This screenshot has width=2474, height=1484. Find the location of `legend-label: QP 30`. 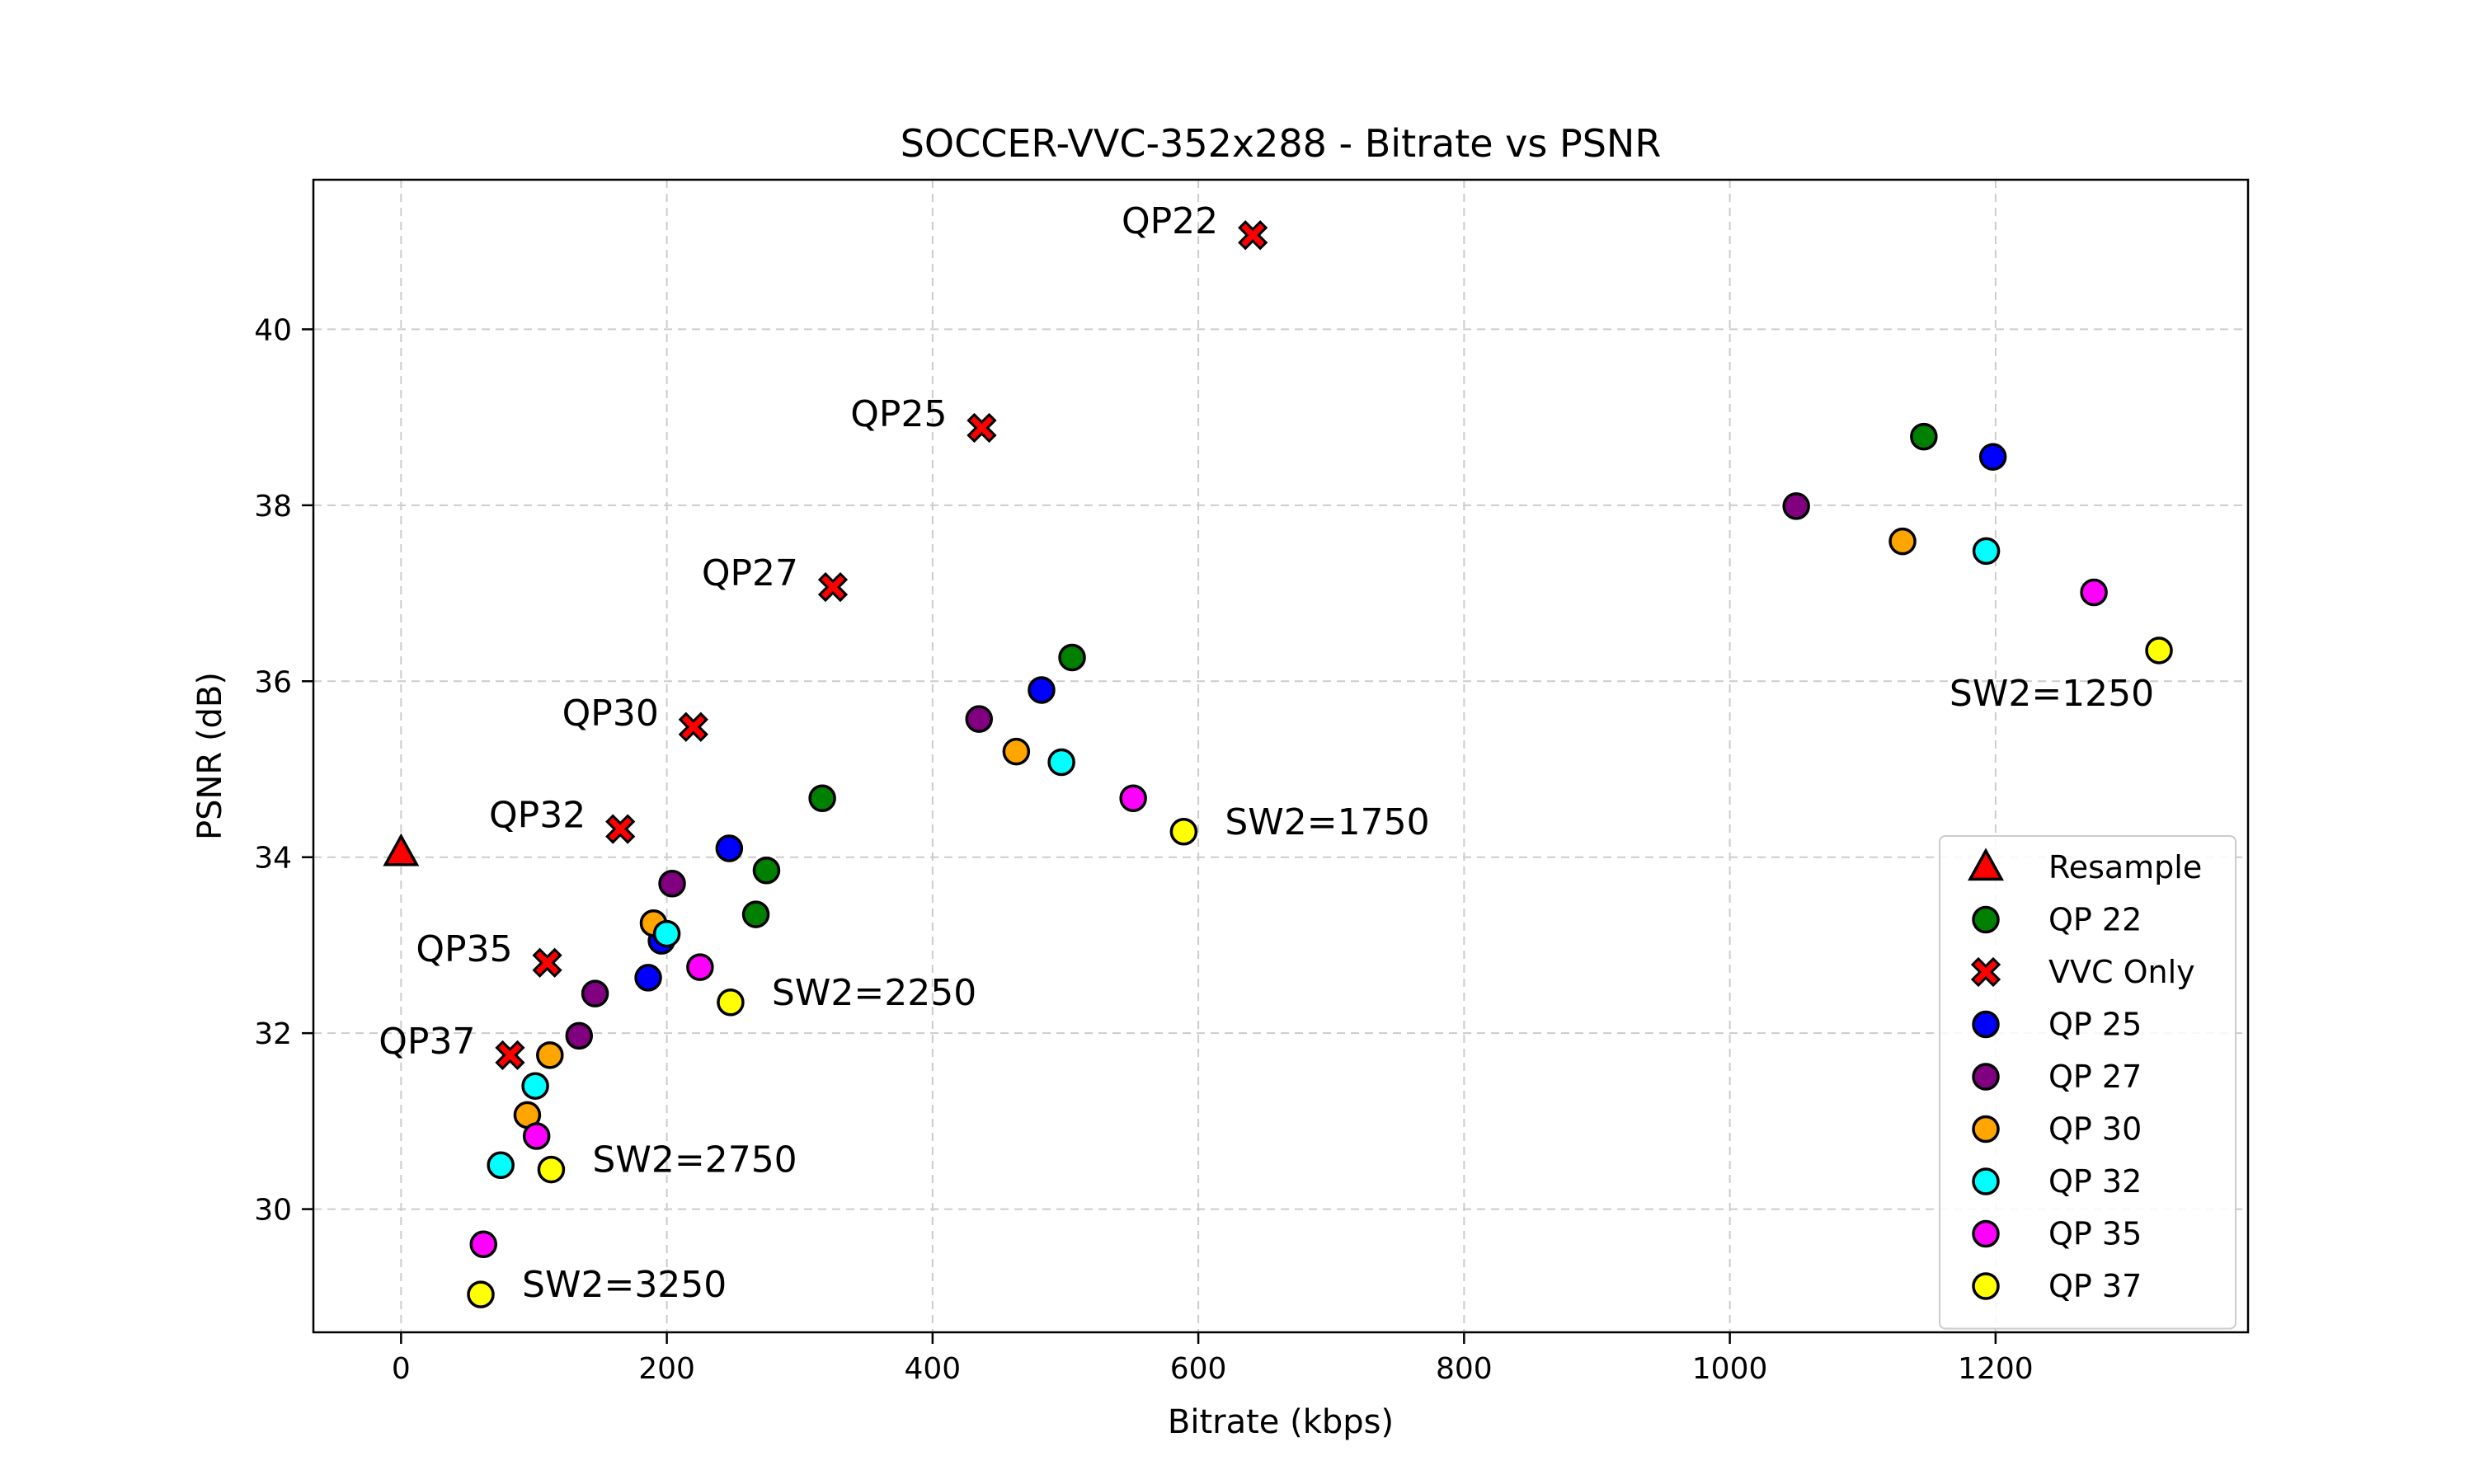

legend-label: QP 30 is located at coordinates (2095, 1129).